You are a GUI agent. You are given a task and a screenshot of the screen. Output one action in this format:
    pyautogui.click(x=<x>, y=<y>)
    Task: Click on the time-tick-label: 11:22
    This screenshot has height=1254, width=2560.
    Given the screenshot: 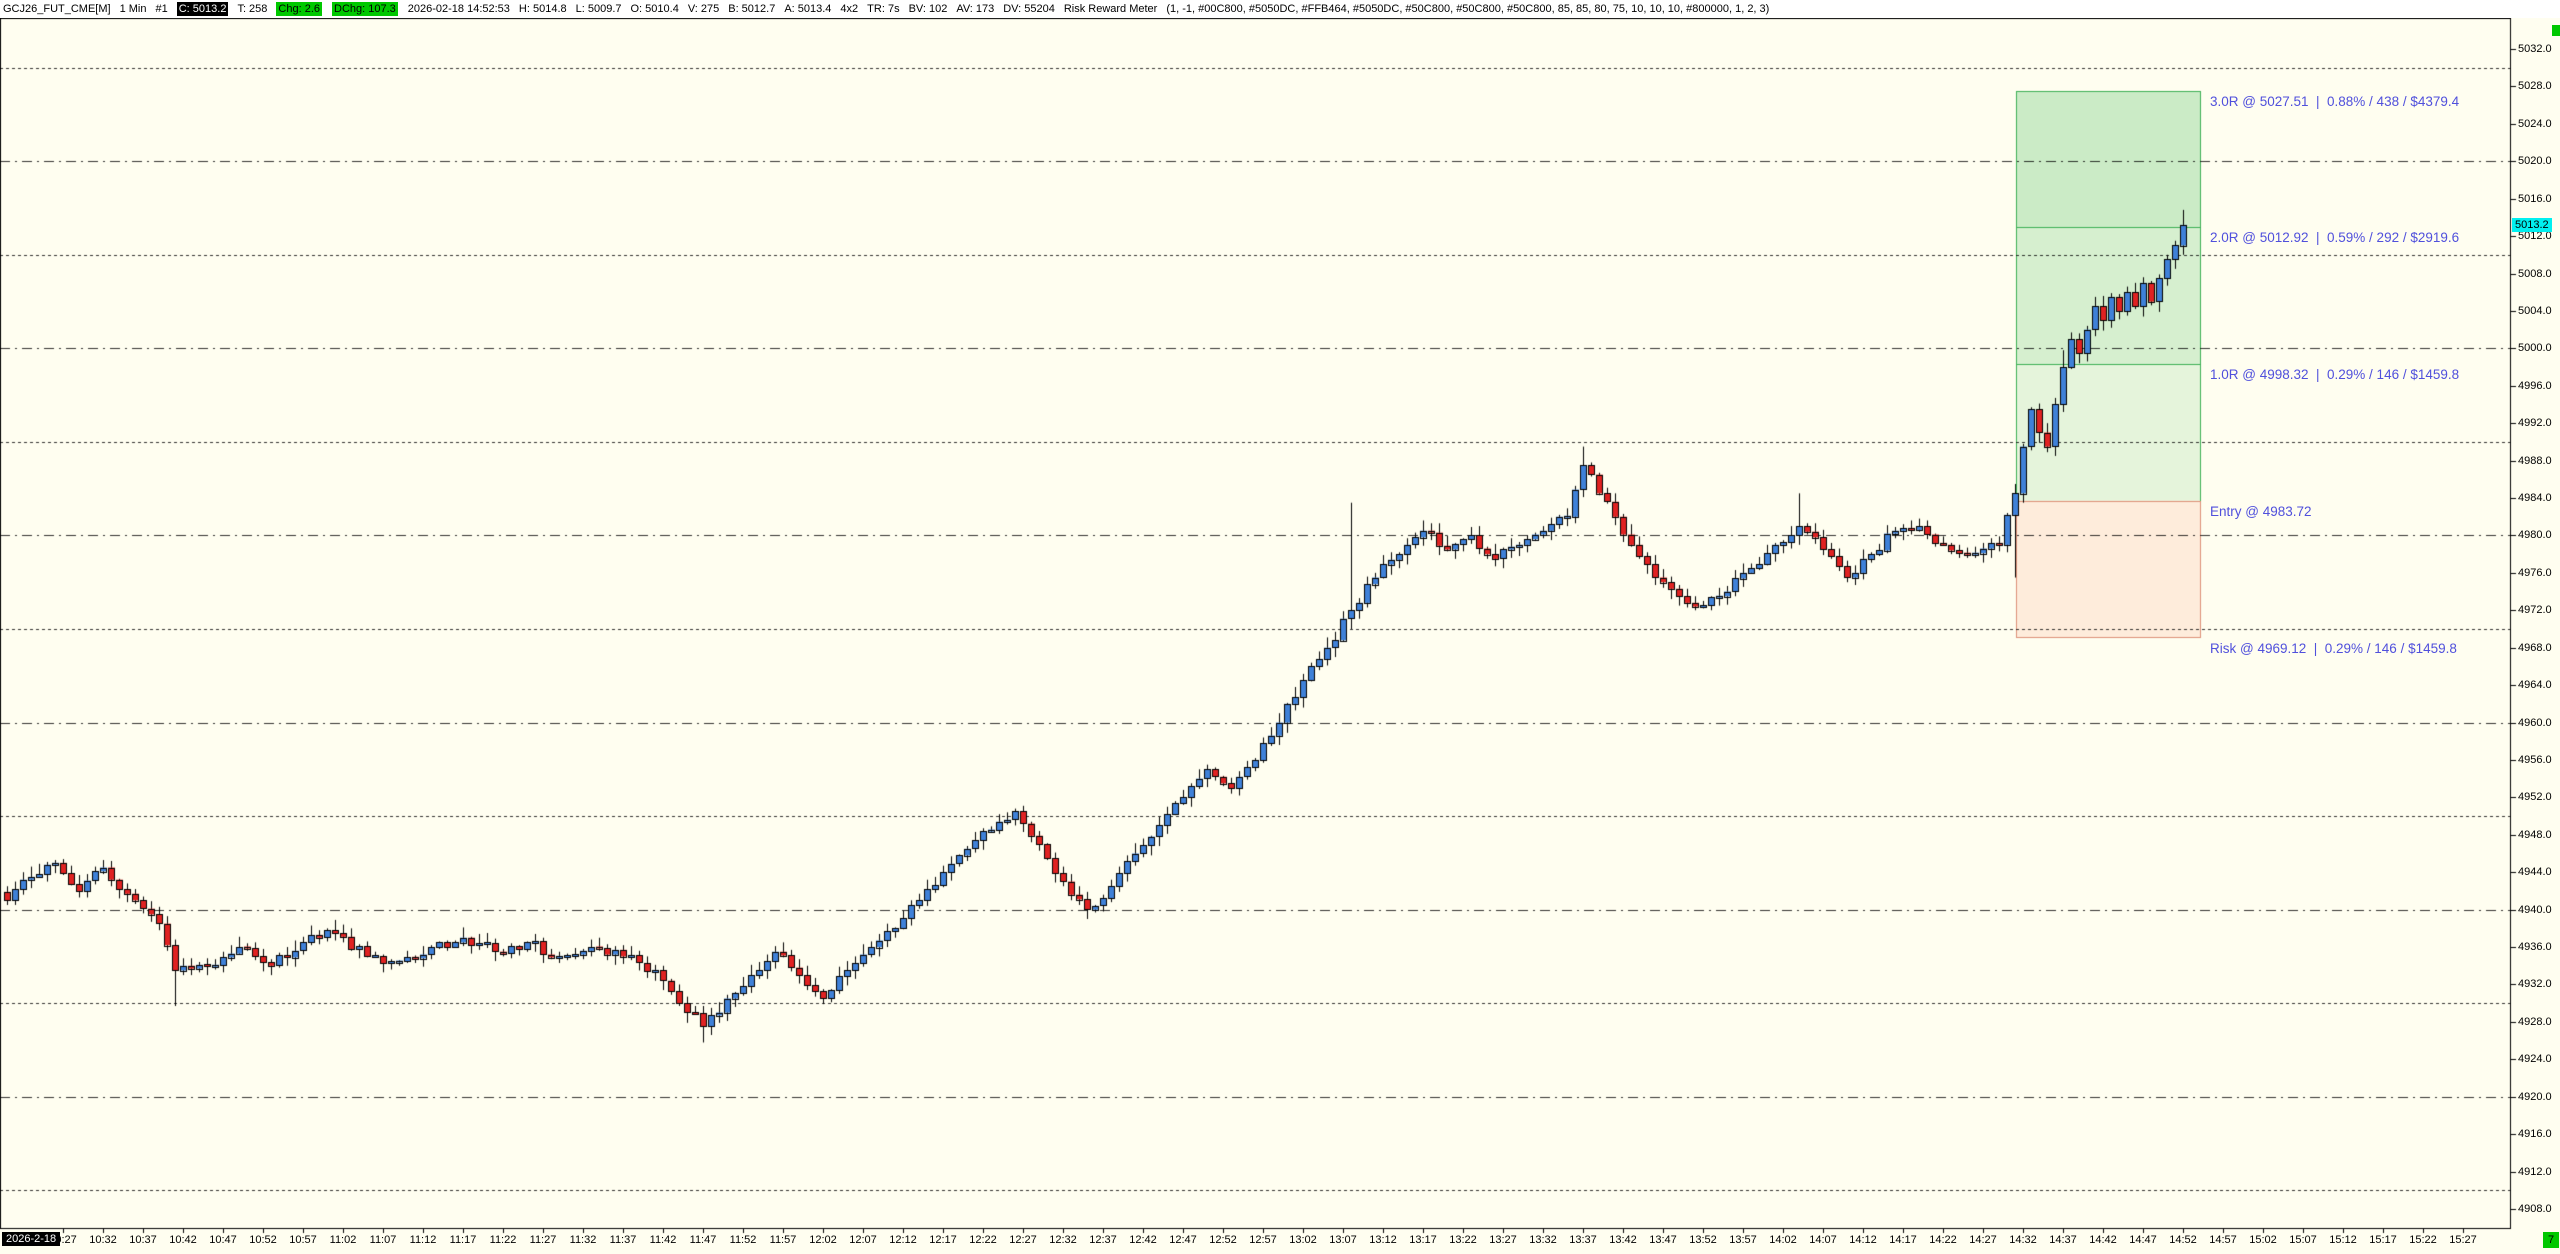 What is the action you would take?
    pyautogui.click(x=503, y=1240)
    